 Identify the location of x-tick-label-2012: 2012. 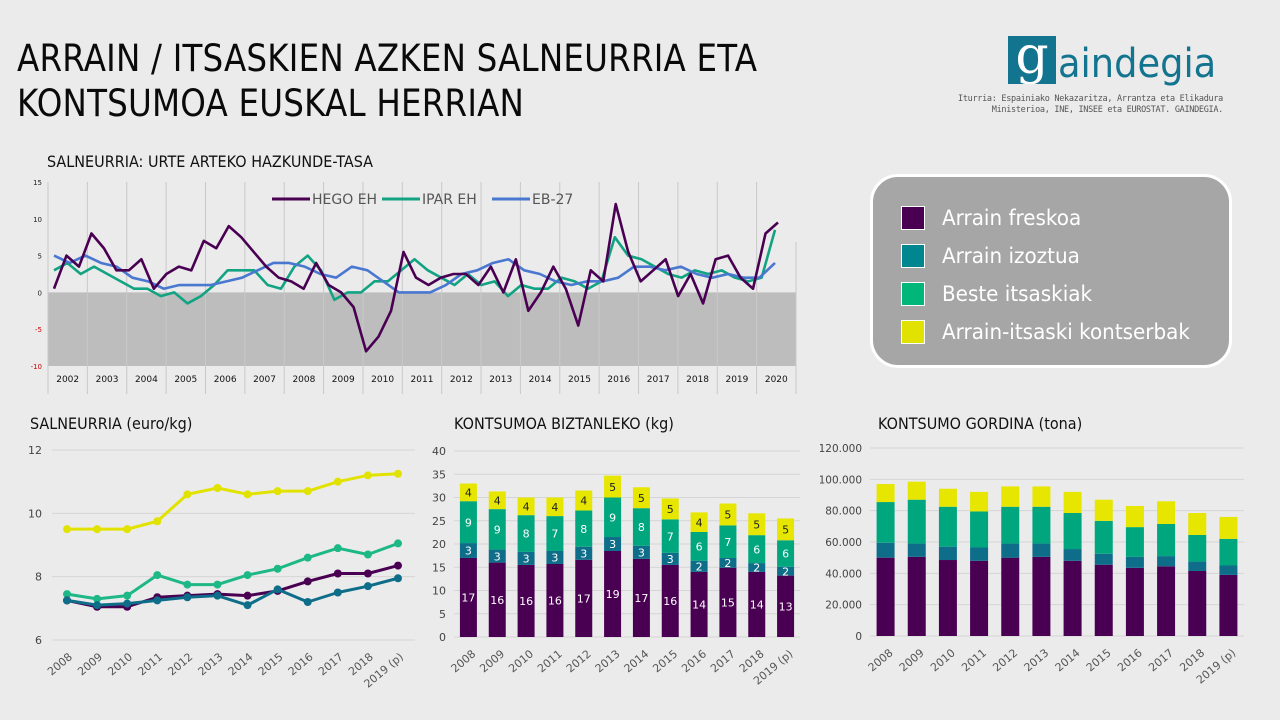
(1005, 660).